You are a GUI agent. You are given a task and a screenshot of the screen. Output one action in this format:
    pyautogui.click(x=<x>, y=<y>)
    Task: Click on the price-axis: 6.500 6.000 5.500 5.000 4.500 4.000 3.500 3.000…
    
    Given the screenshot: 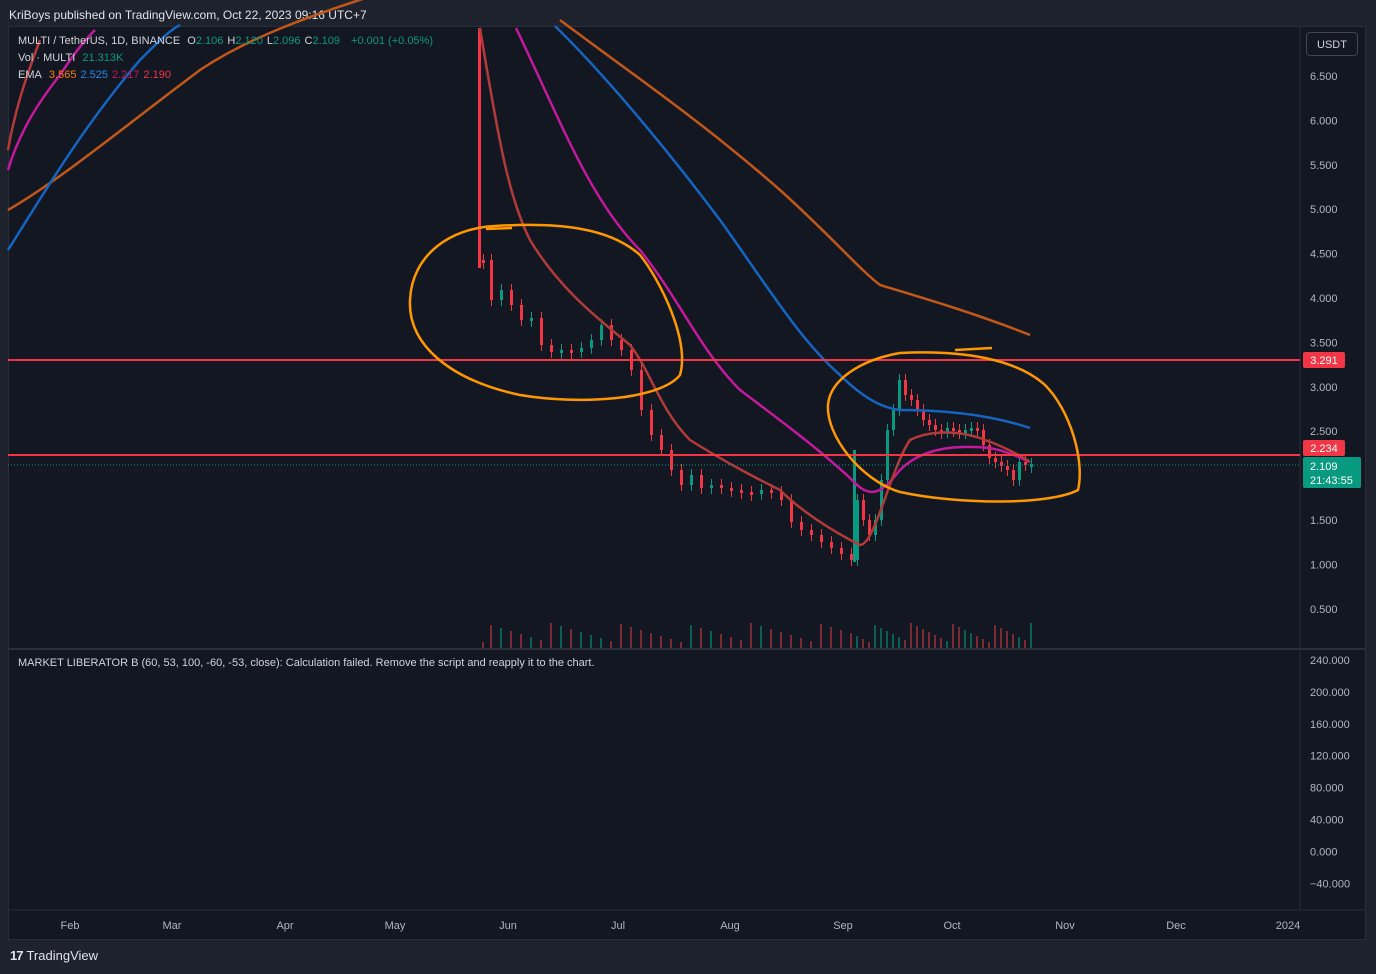 What is the action you would take?
    pyautogui.click(x=1324, y=343)
    